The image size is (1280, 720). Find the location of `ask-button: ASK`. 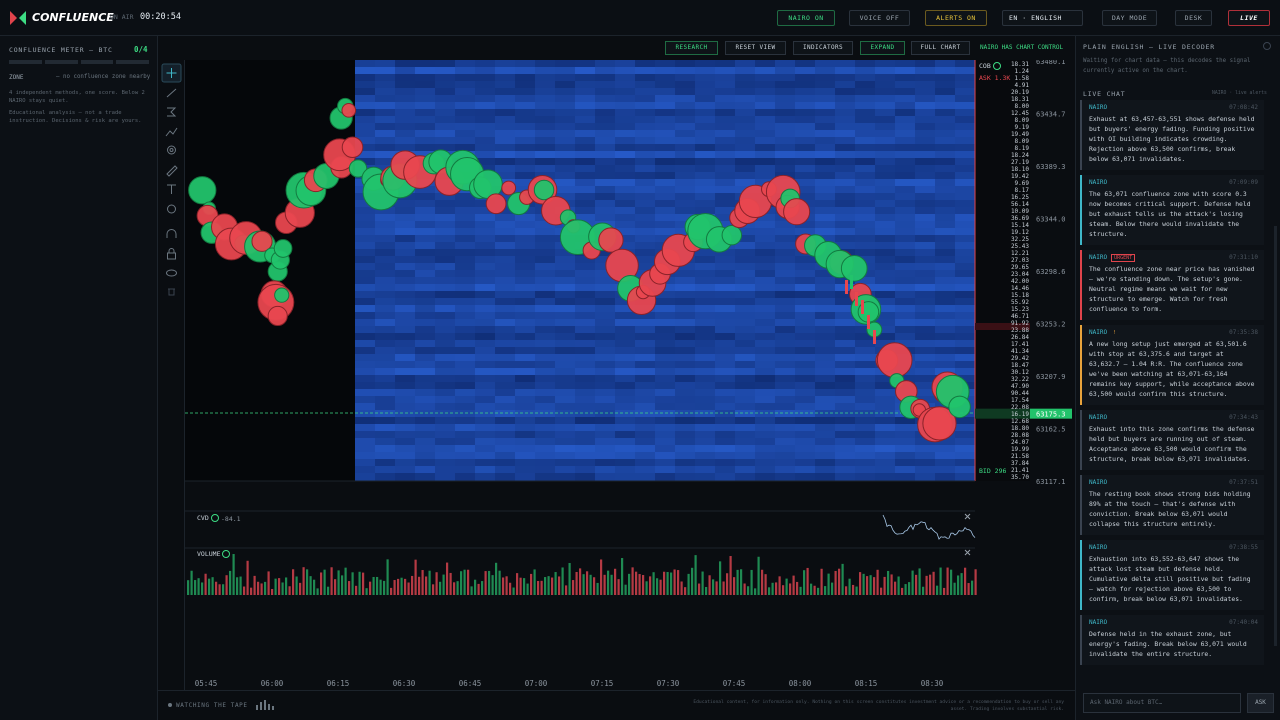

ask-button: ASK is located at coordinates (1260, 703).